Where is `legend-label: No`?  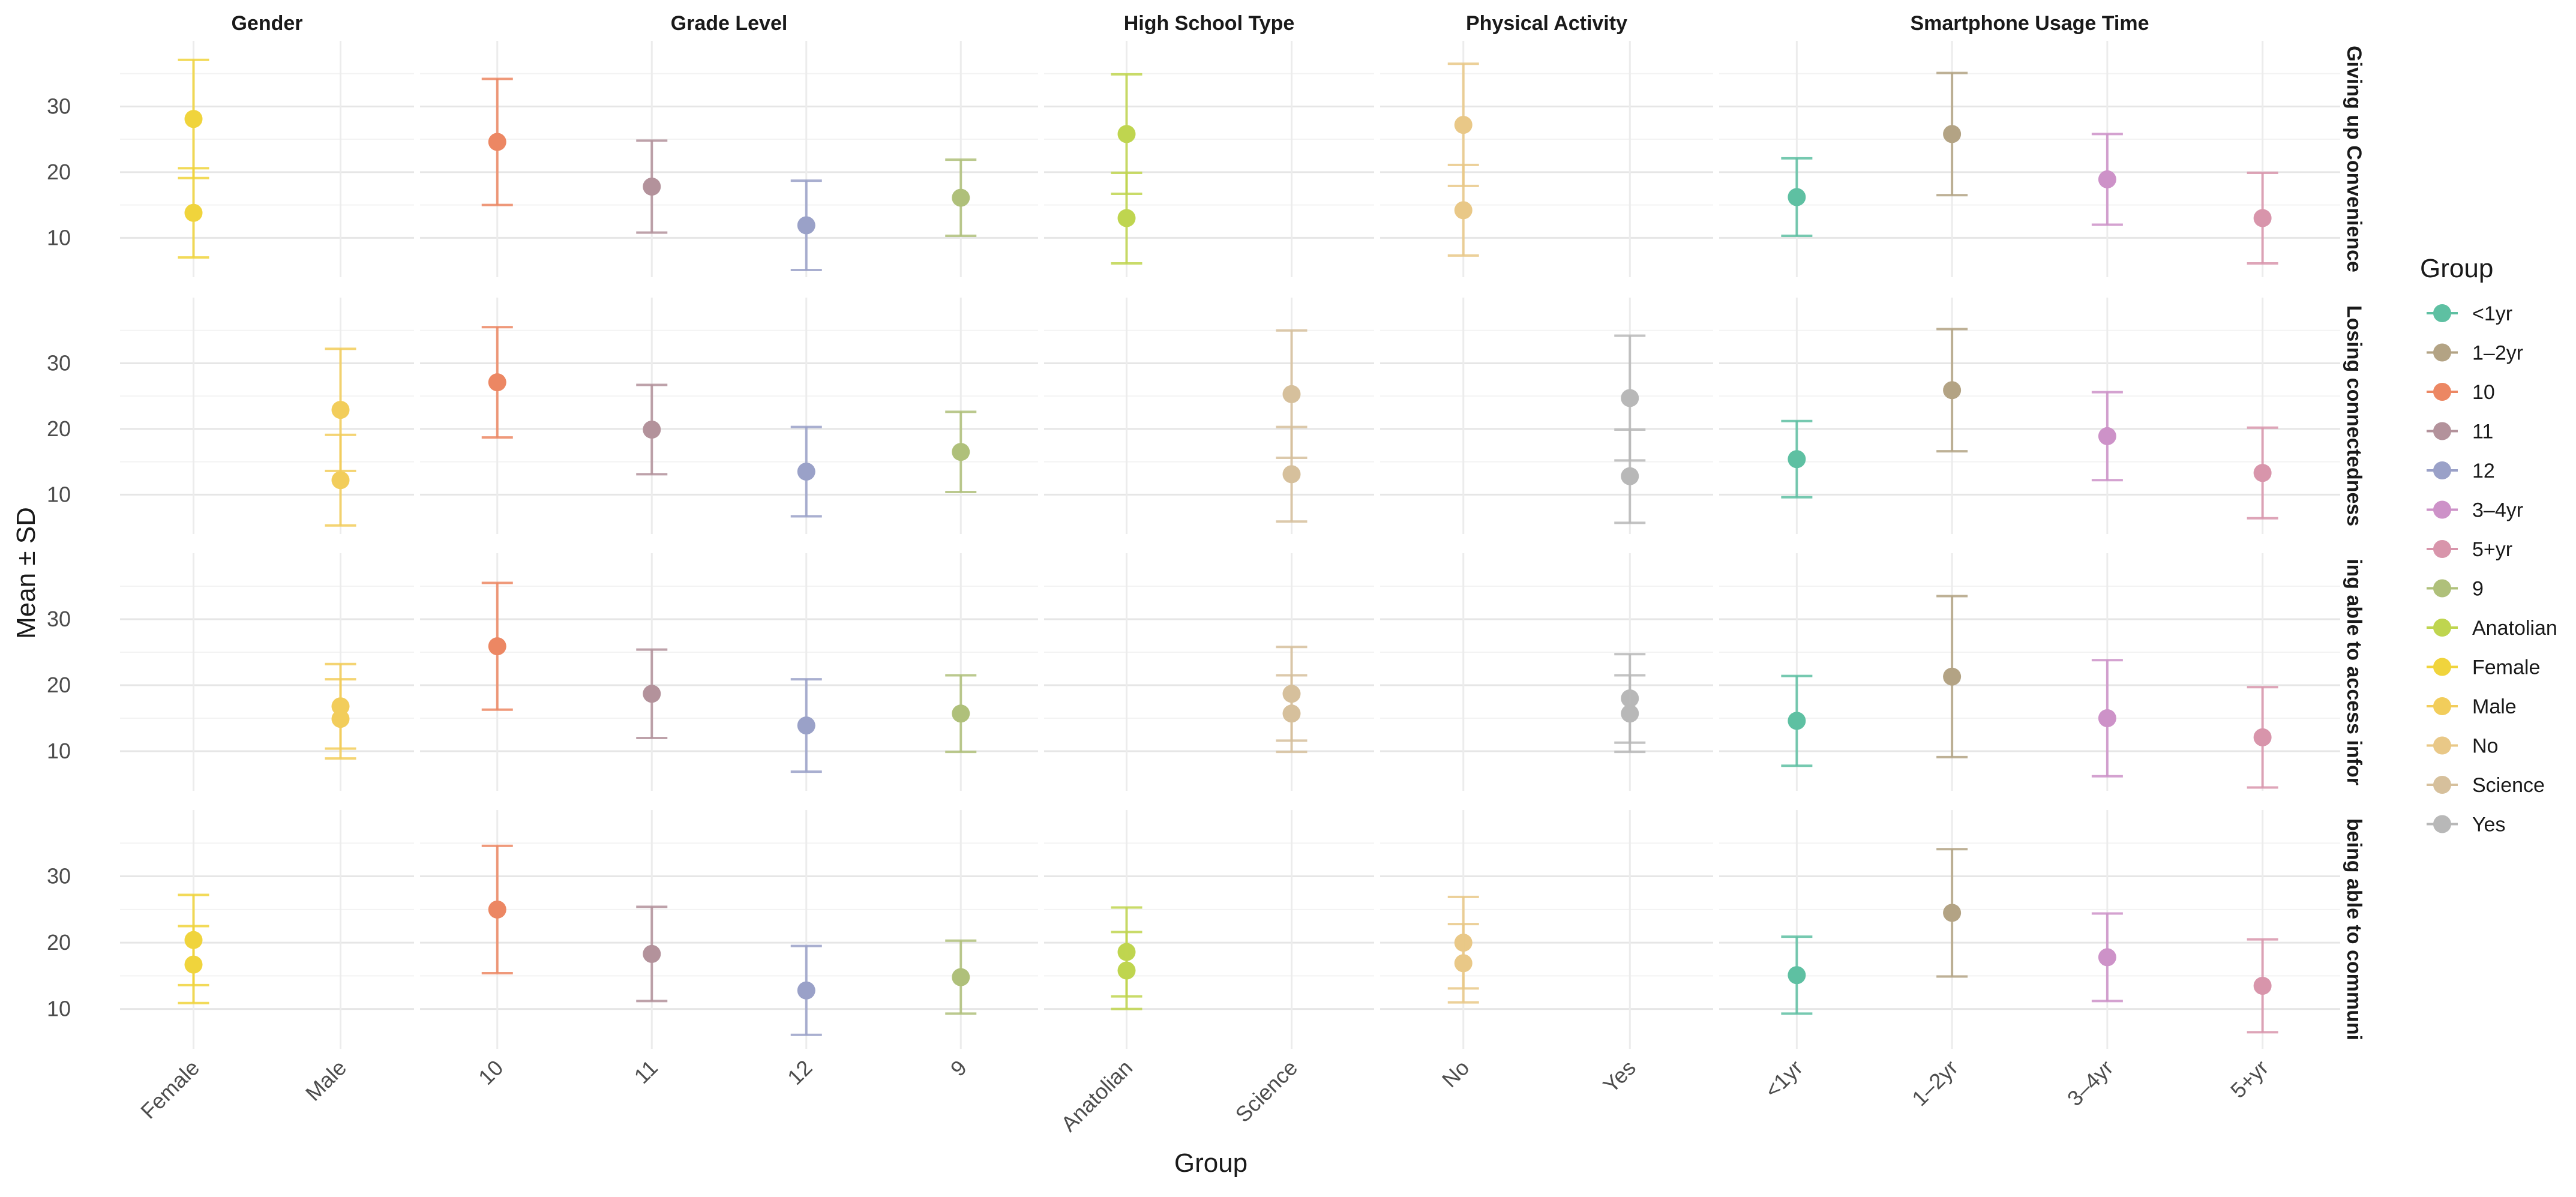
legend-label: No is located at coordinates (2485, 746).